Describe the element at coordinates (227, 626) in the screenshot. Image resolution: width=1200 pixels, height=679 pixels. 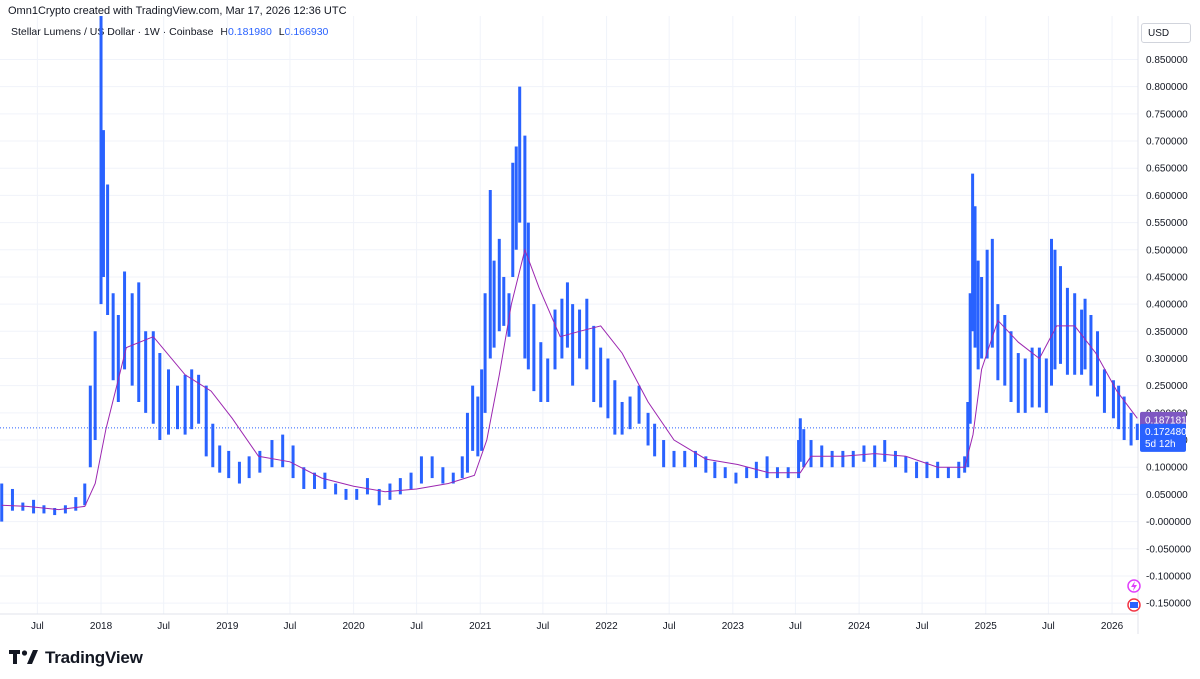
I see `x-tick-label: 2019` at that location.